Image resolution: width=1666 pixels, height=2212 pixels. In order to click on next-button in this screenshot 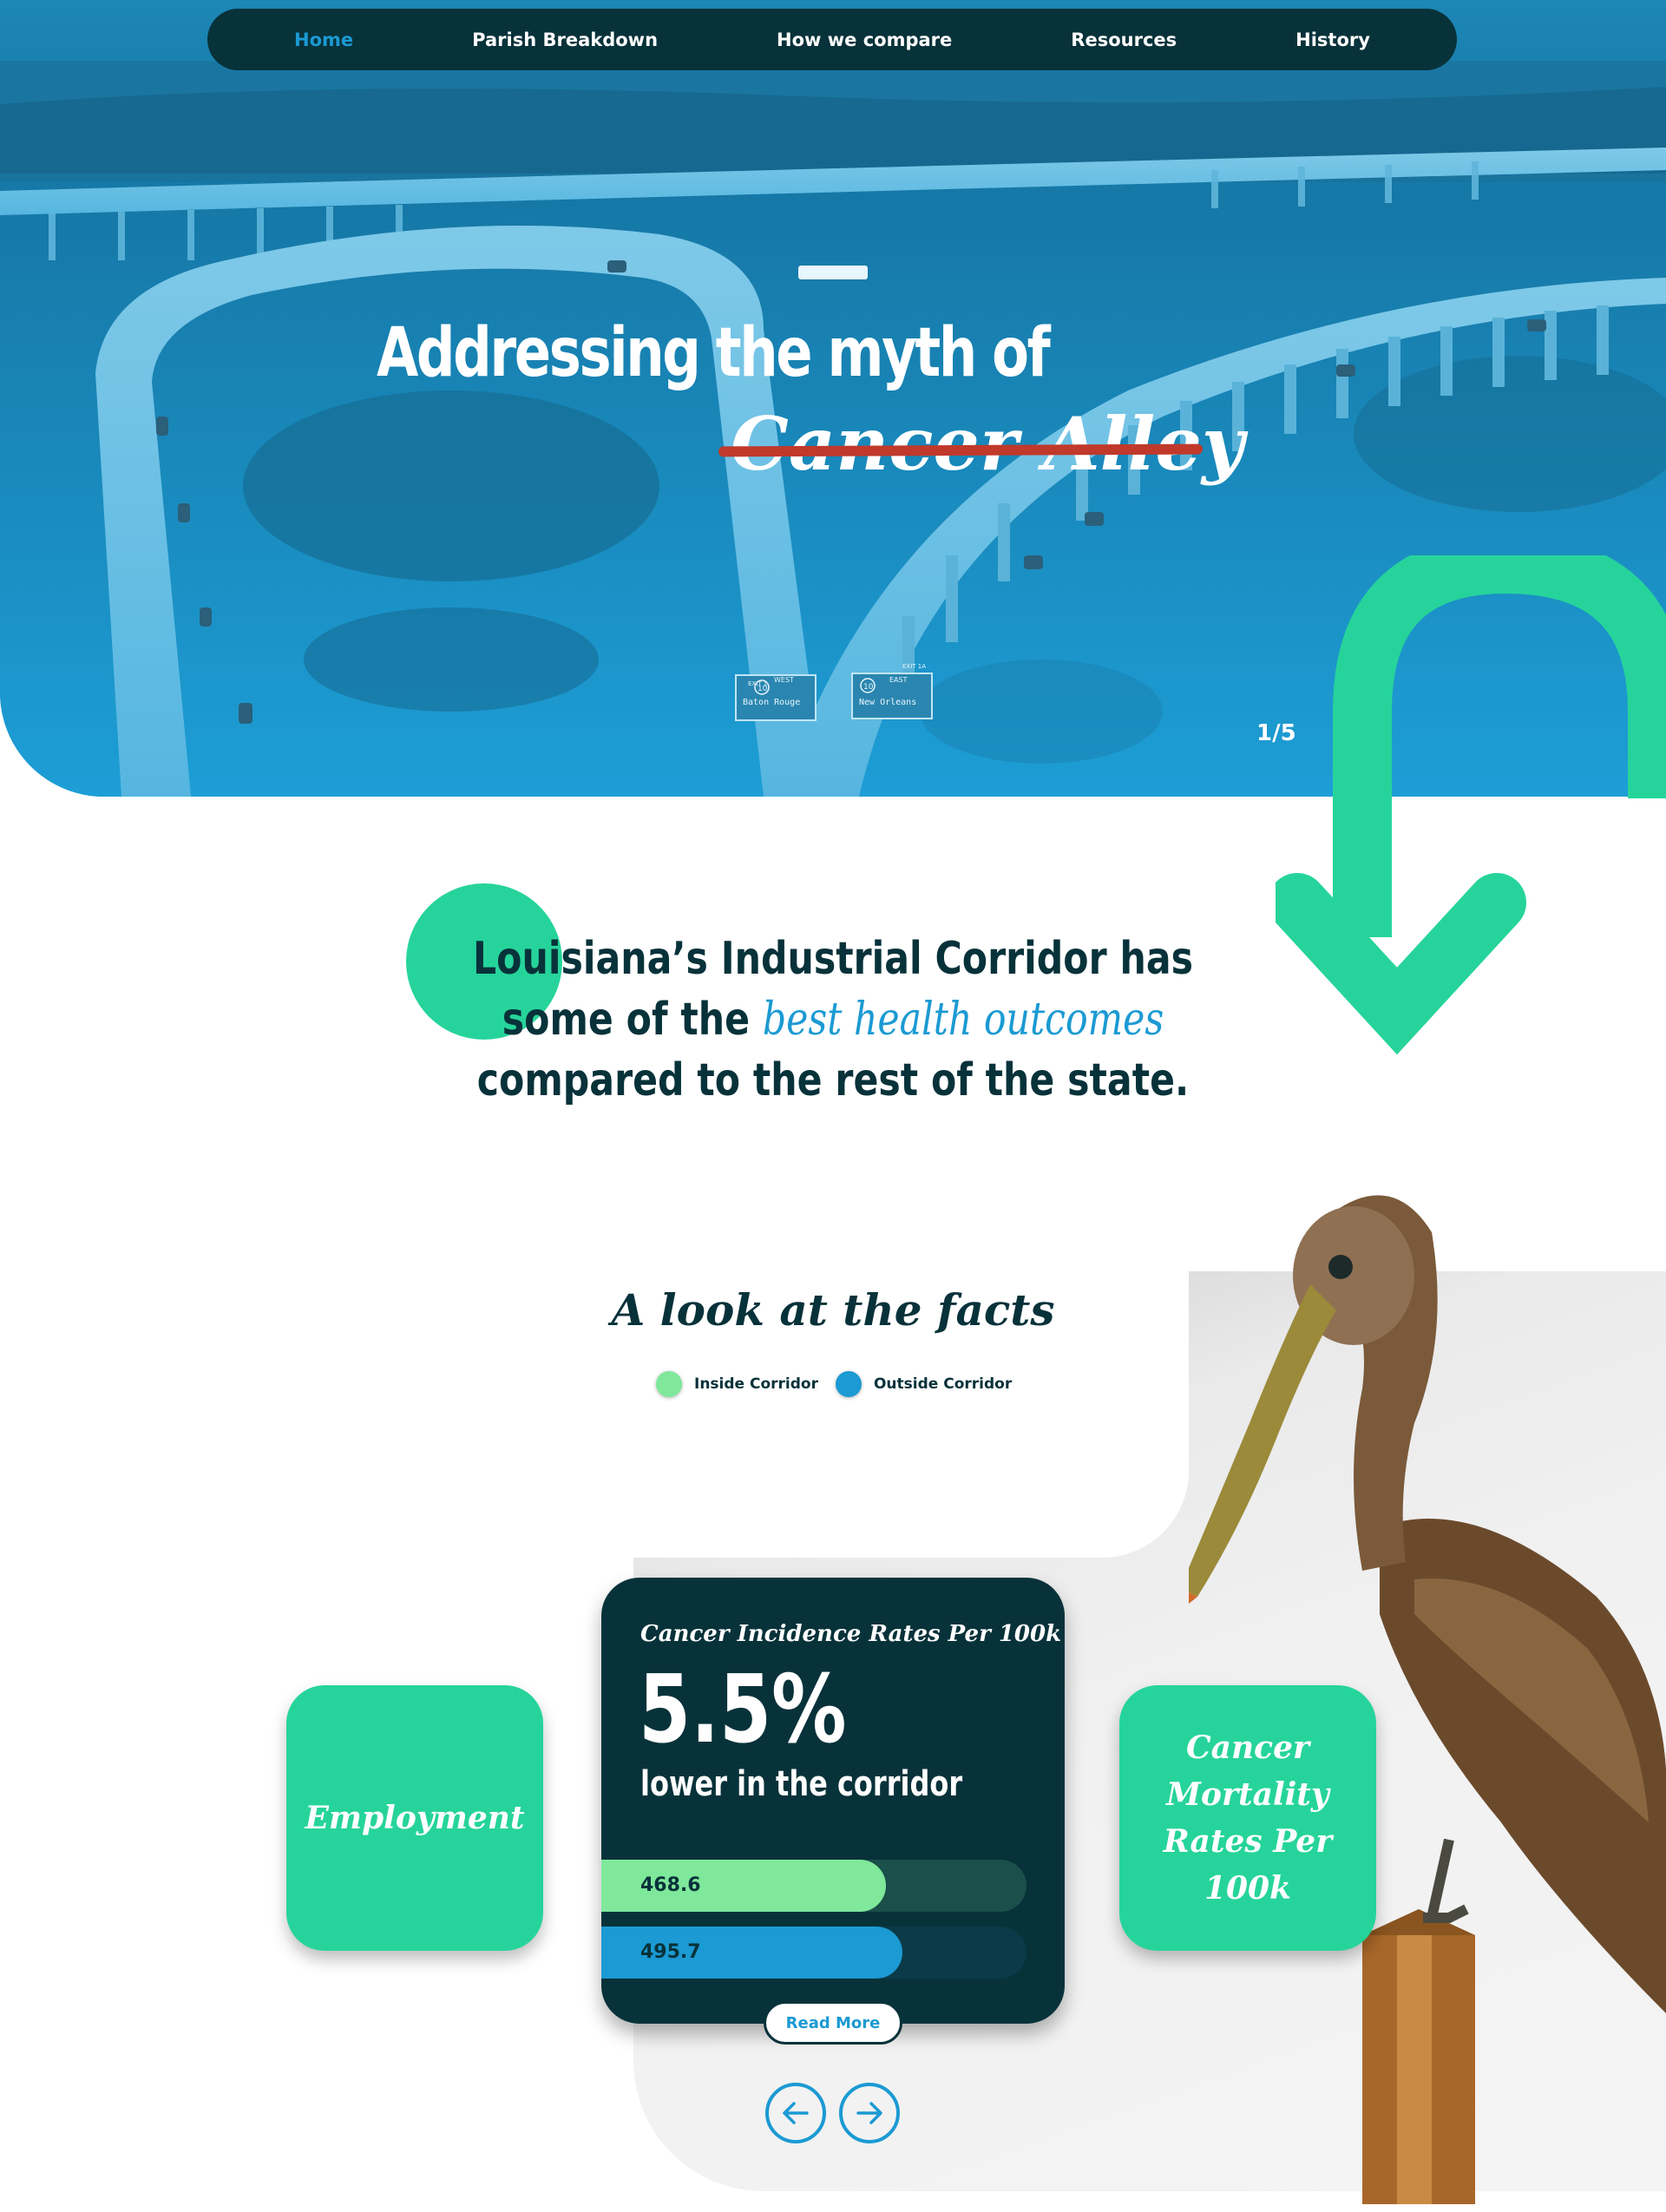, I will do `click(869, 2113)`.